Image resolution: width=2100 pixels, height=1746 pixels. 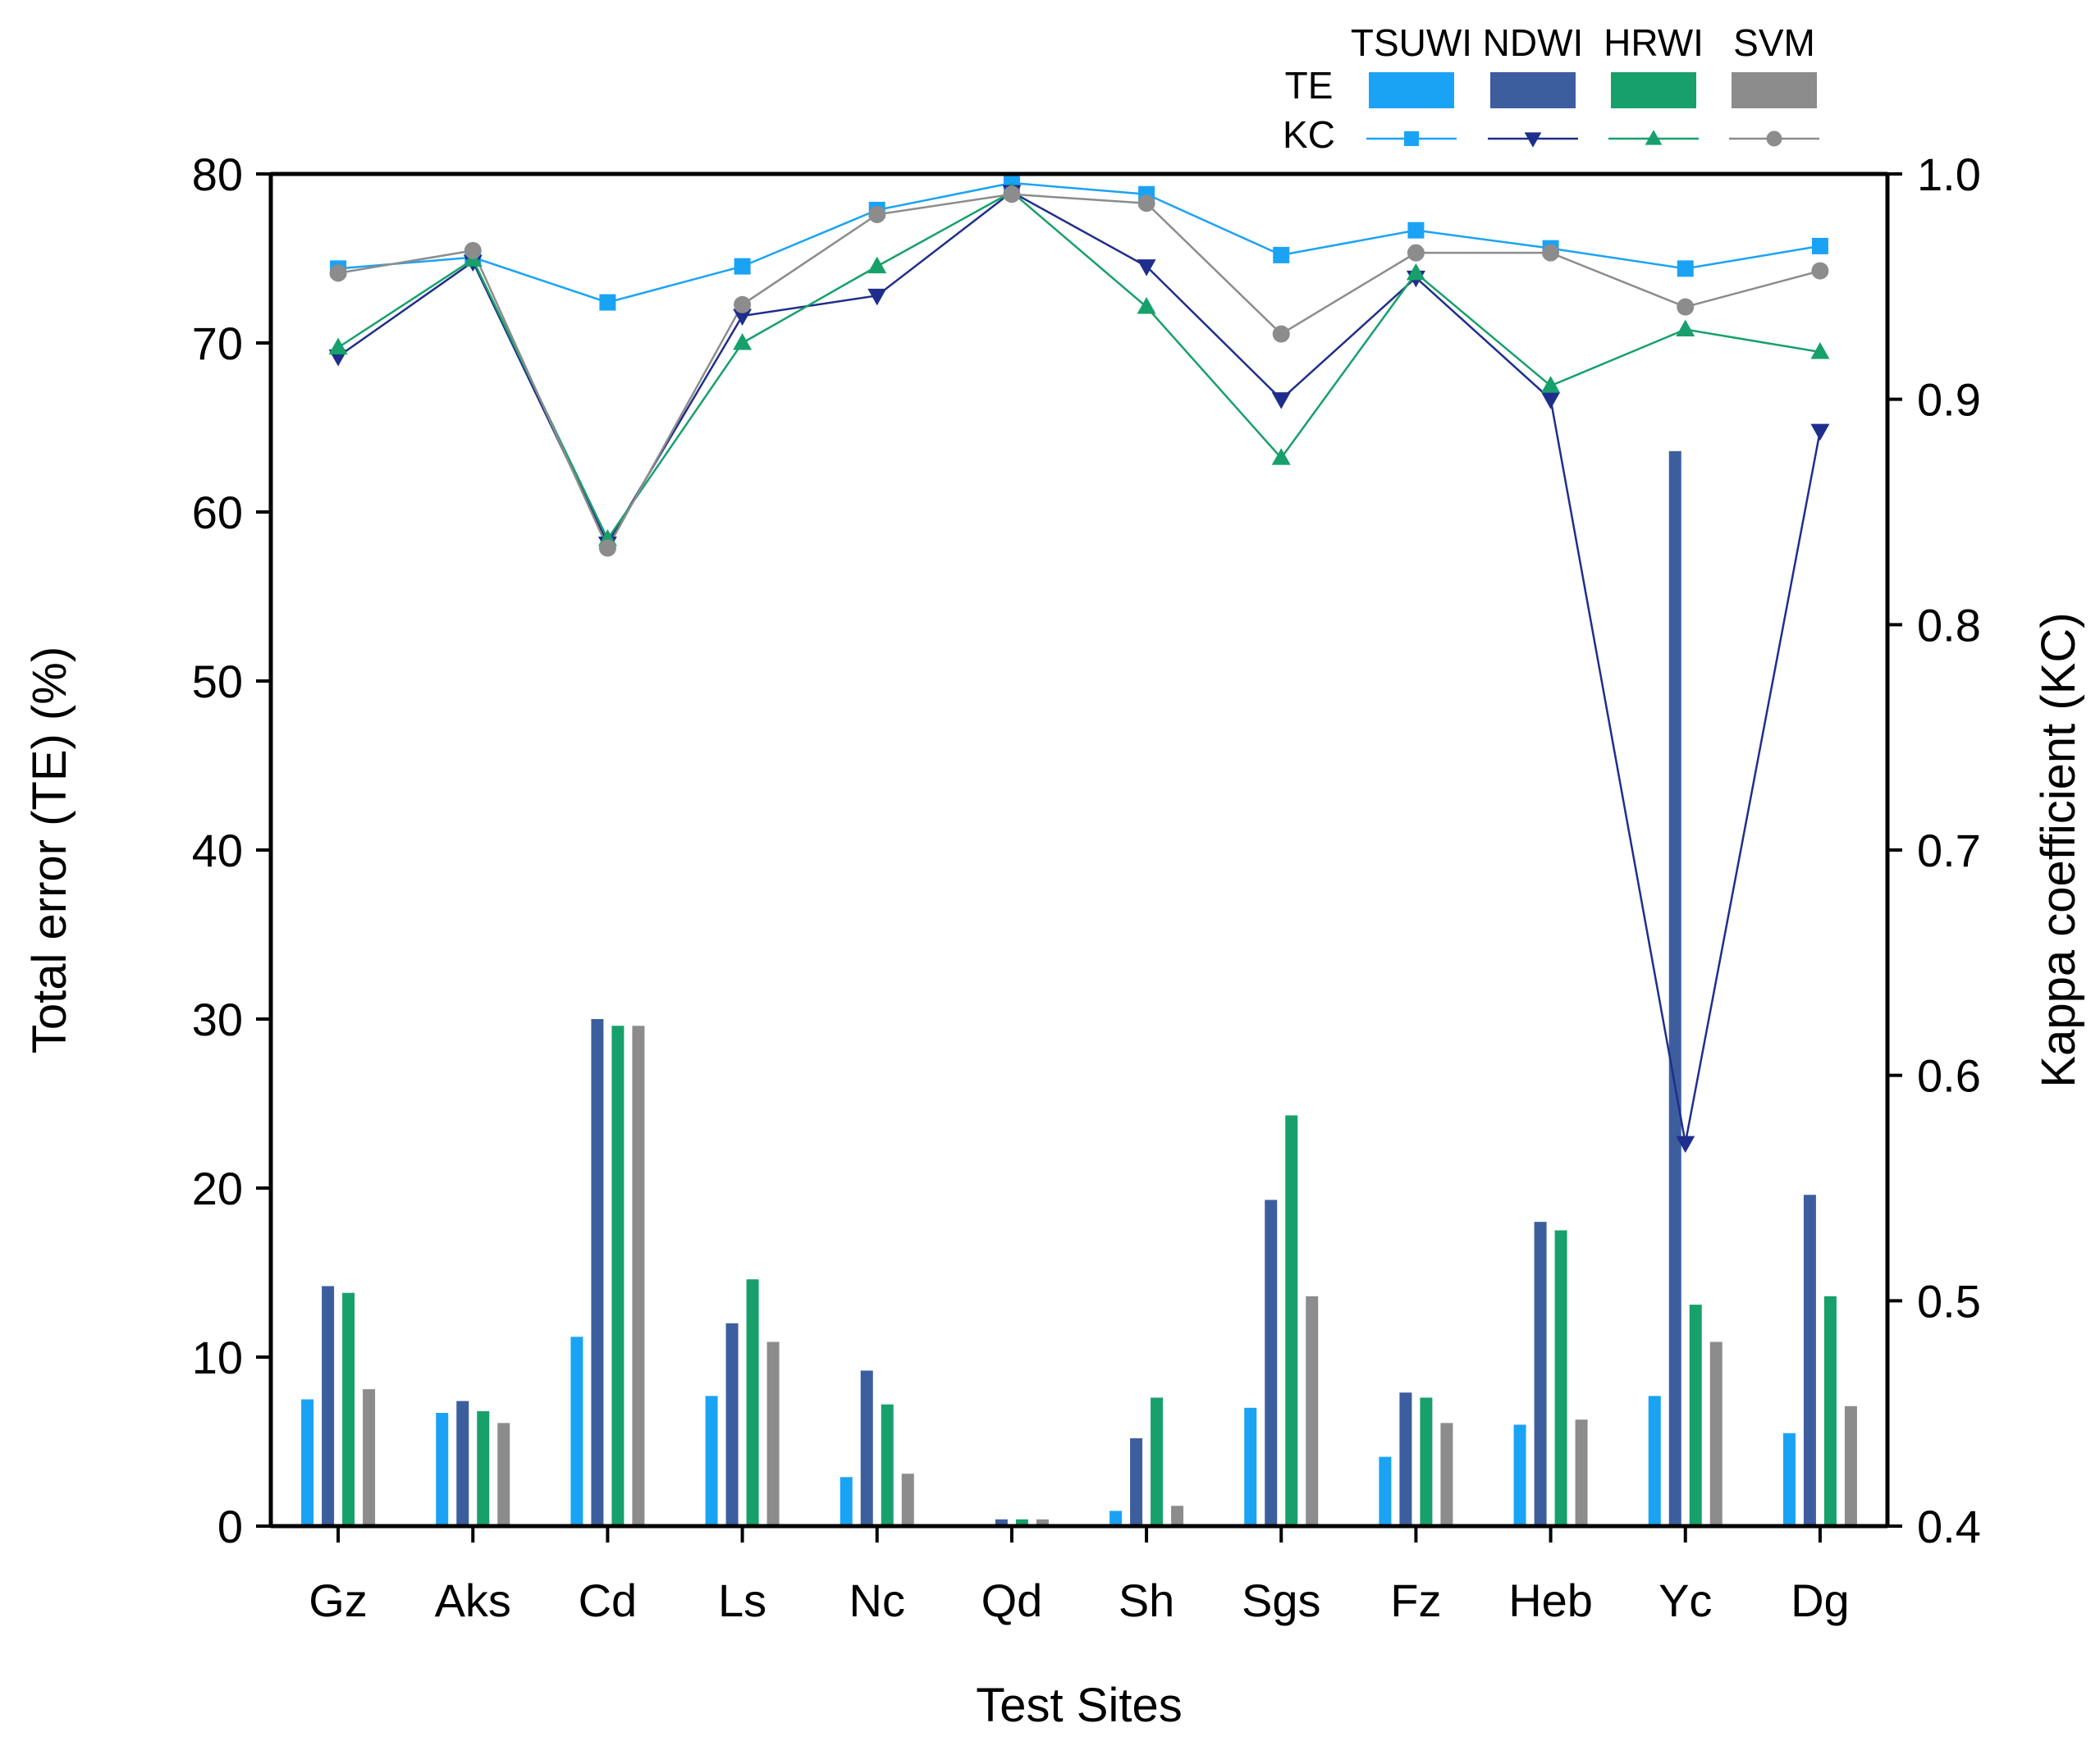 What do you see at coordinates (1581, 1473) in the screenshot?
I see `te-bar-svm-heb` at bounding box center [1581, 1473].